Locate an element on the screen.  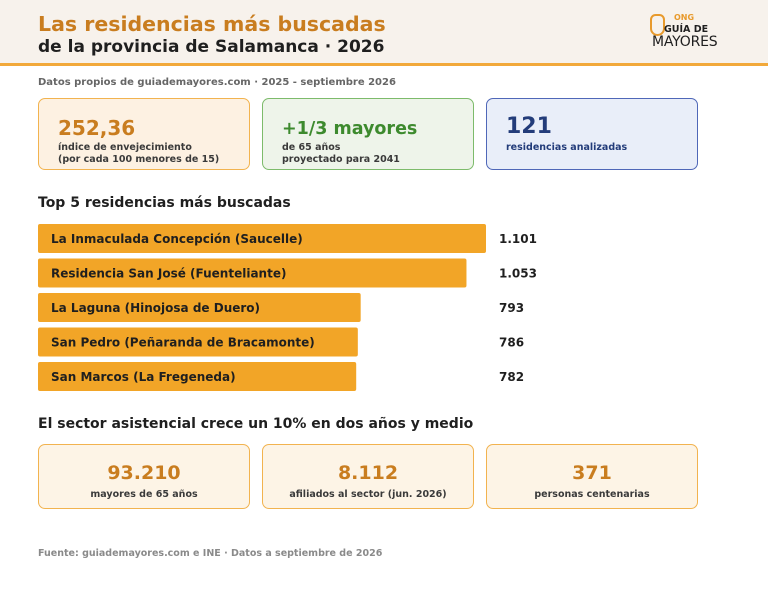
page-title: Las residencias más buscadas is located at coordinates (212, 24).